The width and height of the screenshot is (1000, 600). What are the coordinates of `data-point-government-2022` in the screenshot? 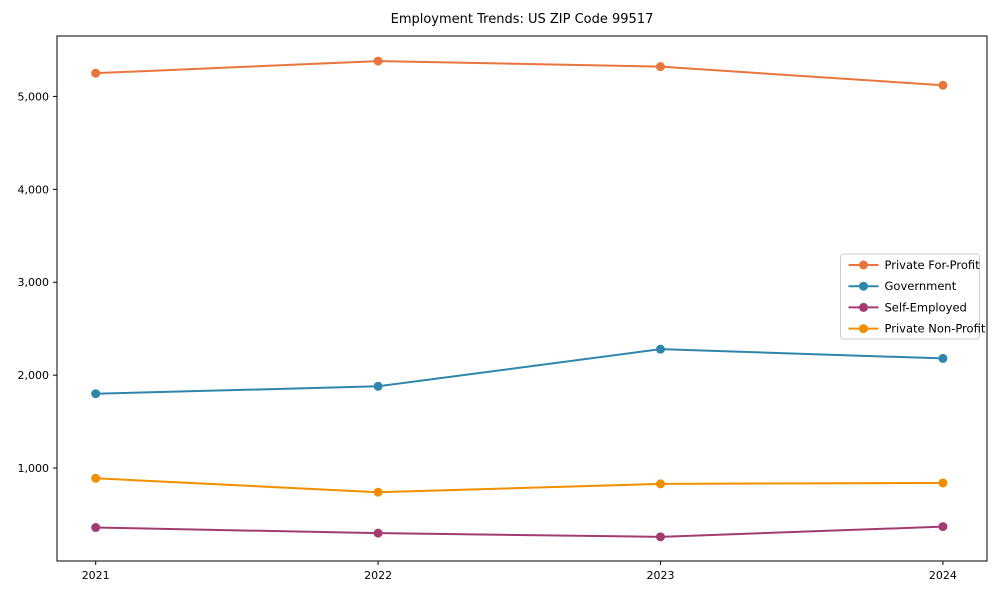 It's located at (378, 386).